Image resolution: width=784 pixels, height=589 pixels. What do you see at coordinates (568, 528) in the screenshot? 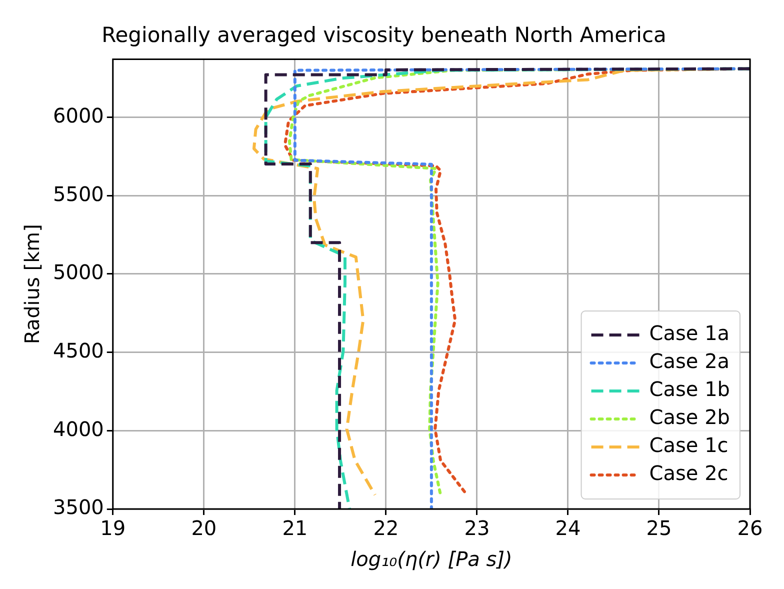
I see `x-tick-label: 24` at bounding box center [568, 528].